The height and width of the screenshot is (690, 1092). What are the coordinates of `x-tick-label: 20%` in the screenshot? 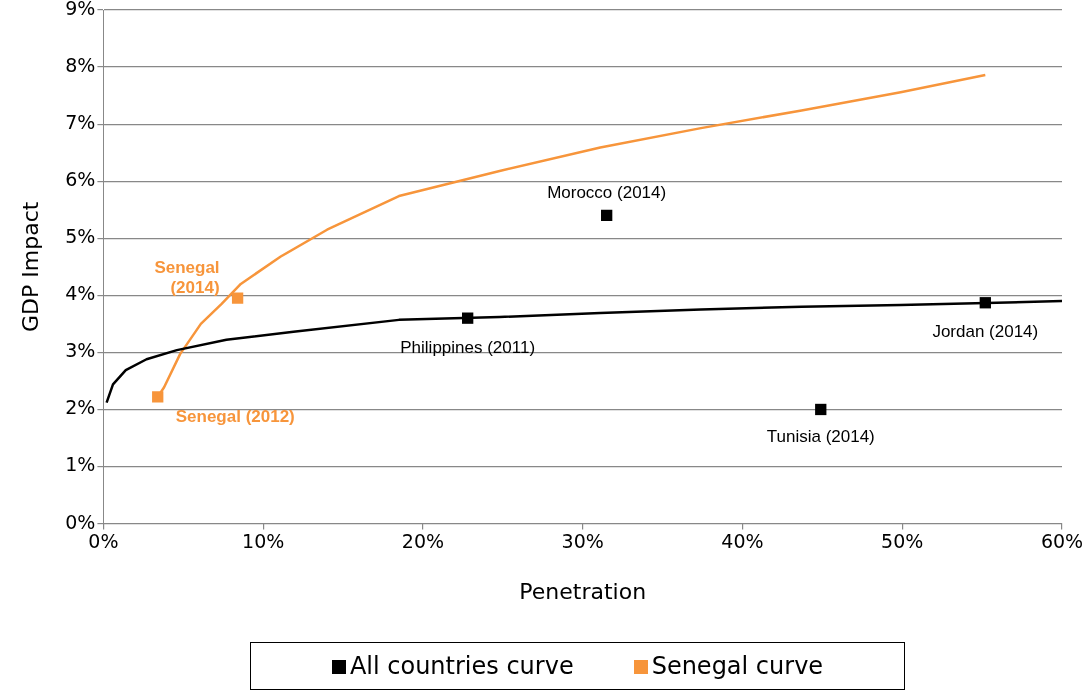 It's located at (423, 541).